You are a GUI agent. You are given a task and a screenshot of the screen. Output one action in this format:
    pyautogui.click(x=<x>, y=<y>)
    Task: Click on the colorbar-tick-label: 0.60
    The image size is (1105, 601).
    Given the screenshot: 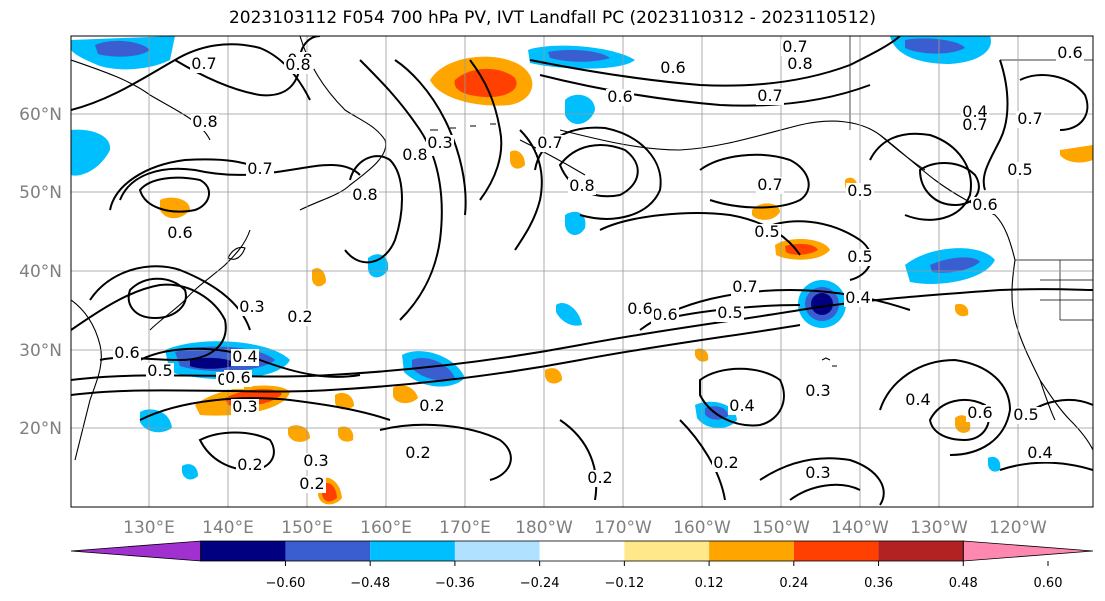 What is the action you would take?
    pyautogui.click(x=1048, y=583)
    